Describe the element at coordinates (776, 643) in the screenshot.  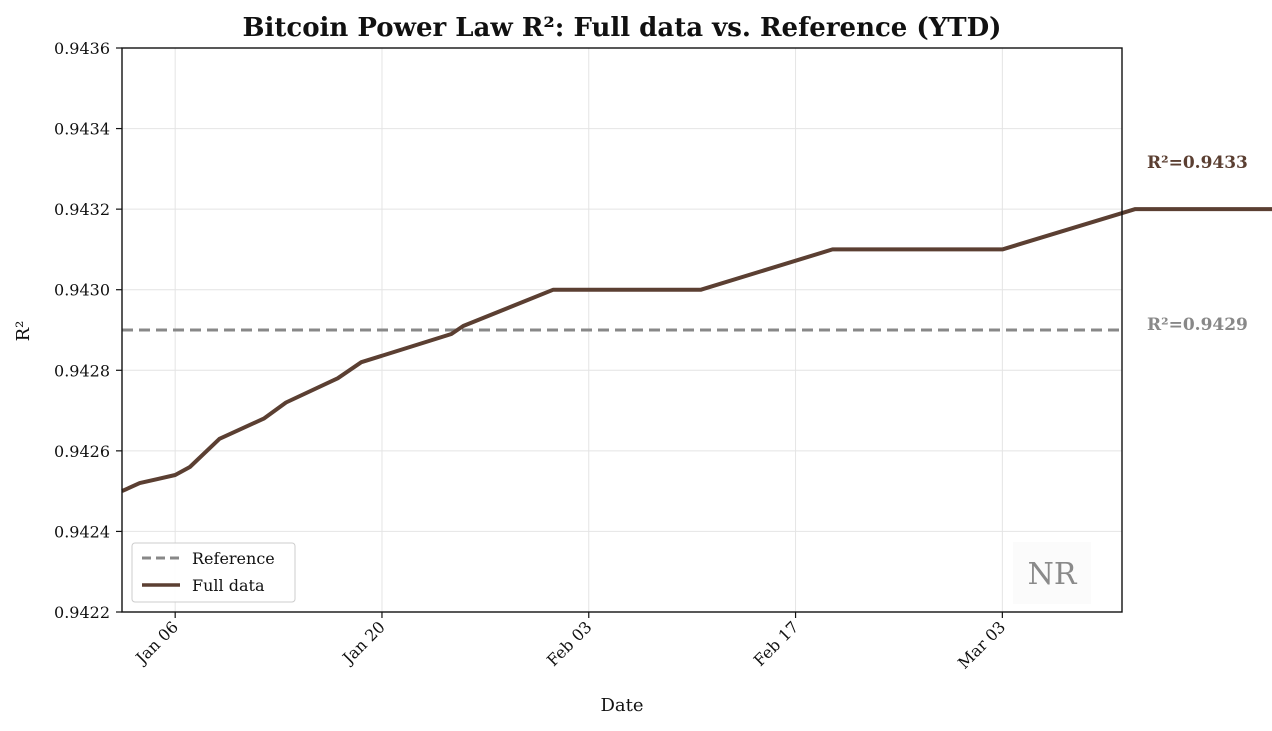
I see `x-tick-label: Feb 17` at that location.